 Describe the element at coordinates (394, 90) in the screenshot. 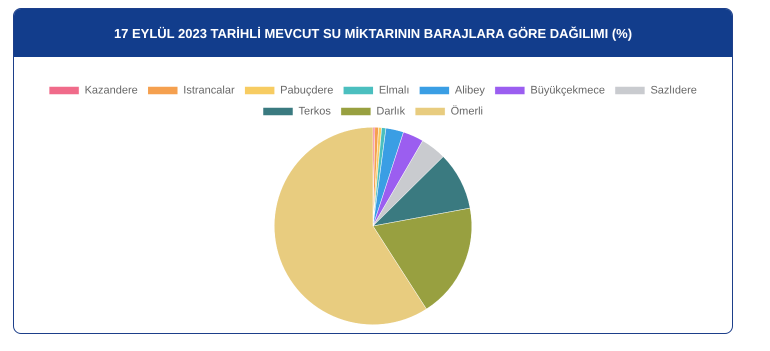

I see `legend-label: Elmalı` at that location.